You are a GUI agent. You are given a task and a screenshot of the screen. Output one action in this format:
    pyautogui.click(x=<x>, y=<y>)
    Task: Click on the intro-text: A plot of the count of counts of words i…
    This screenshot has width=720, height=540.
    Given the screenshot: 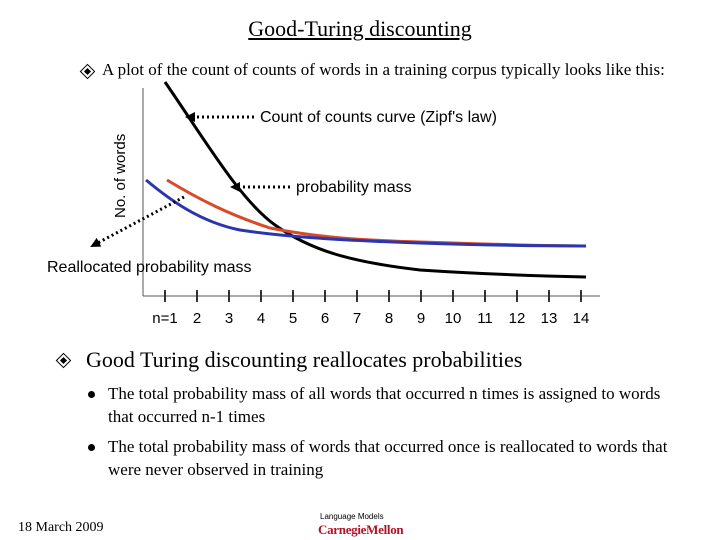 What is the action you would take?
    pyautogui.click(x=383, y=69)
    